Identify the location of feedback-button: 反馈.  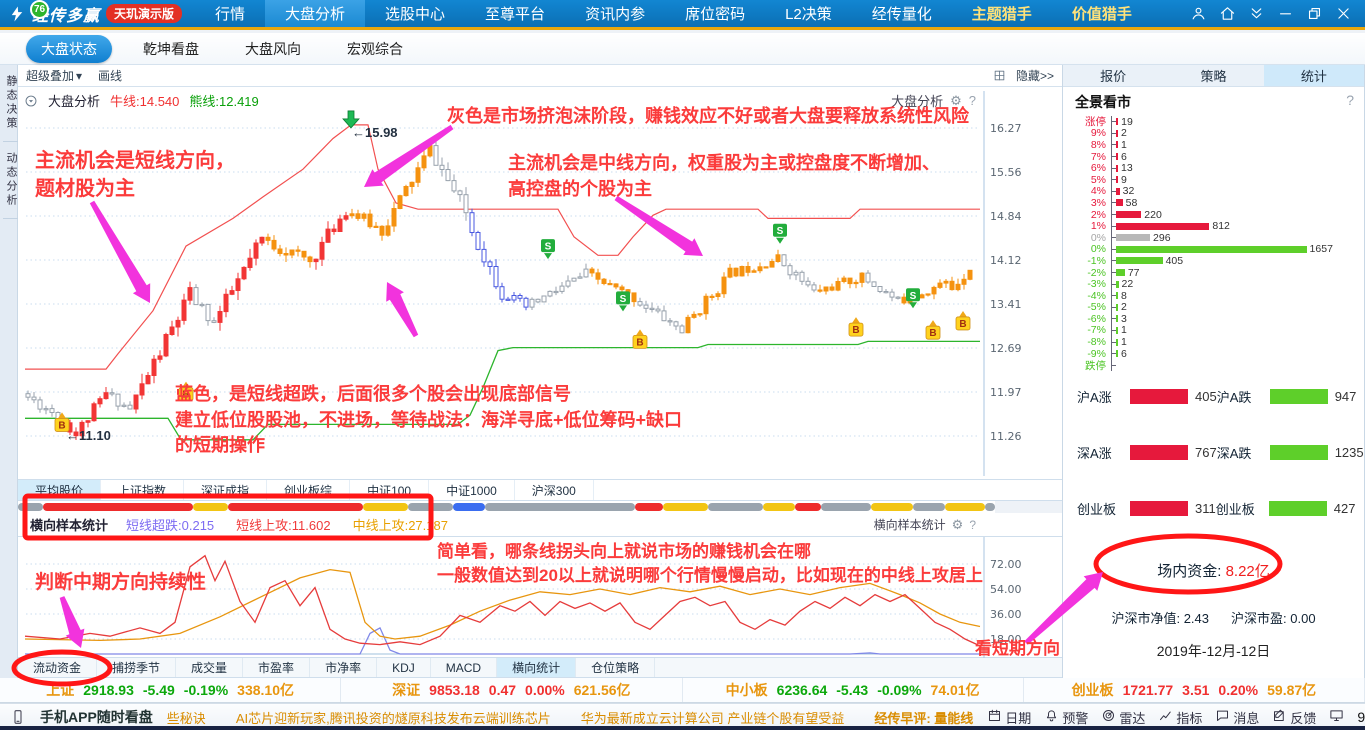
(1294, 717).